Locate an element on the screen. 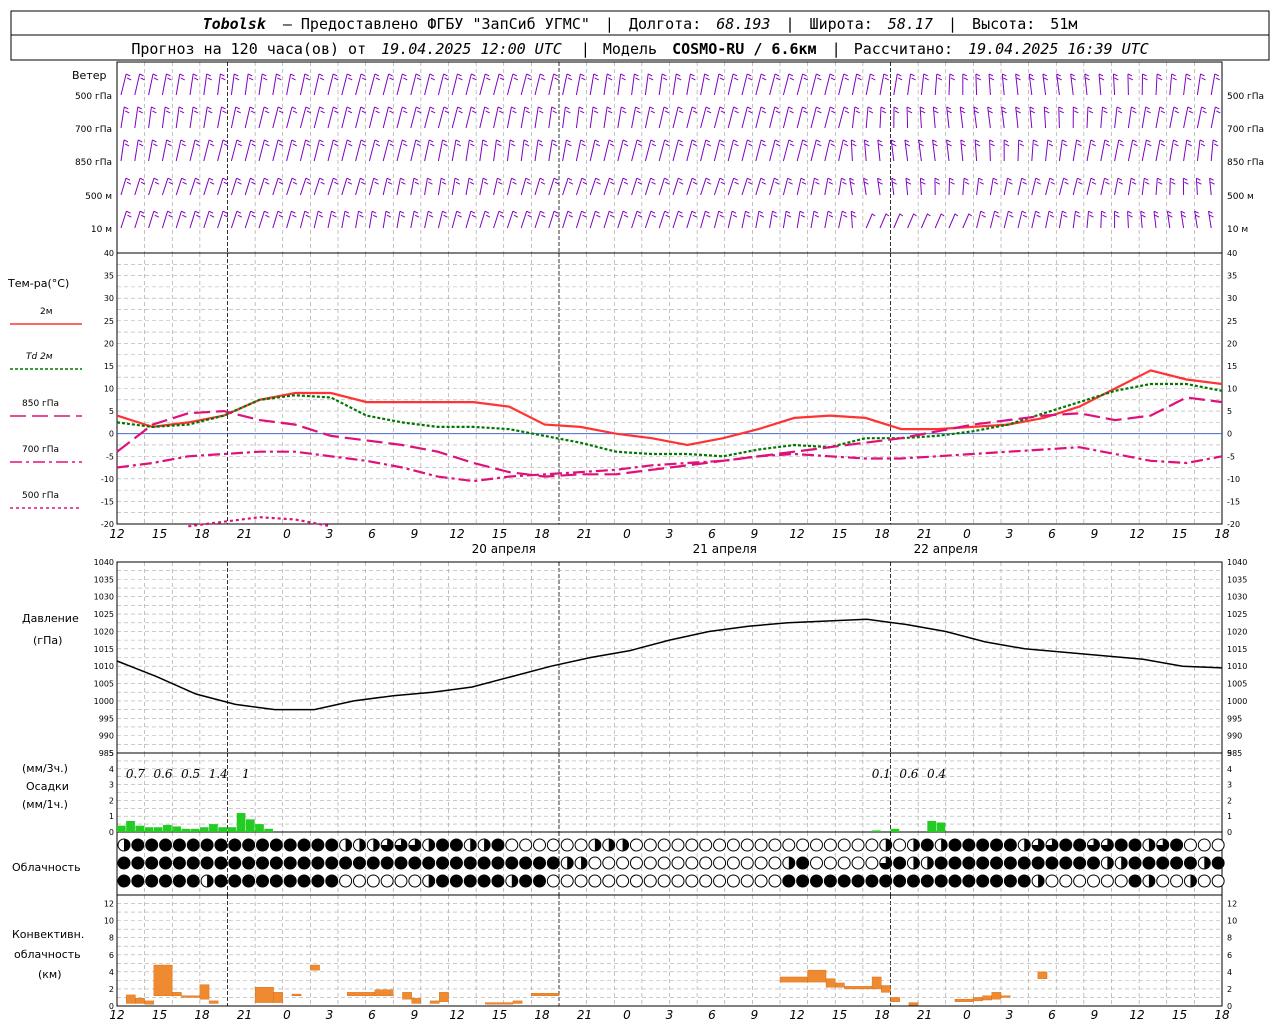  precip-3h-total: 0.4 is located at coordinates (936, 774).